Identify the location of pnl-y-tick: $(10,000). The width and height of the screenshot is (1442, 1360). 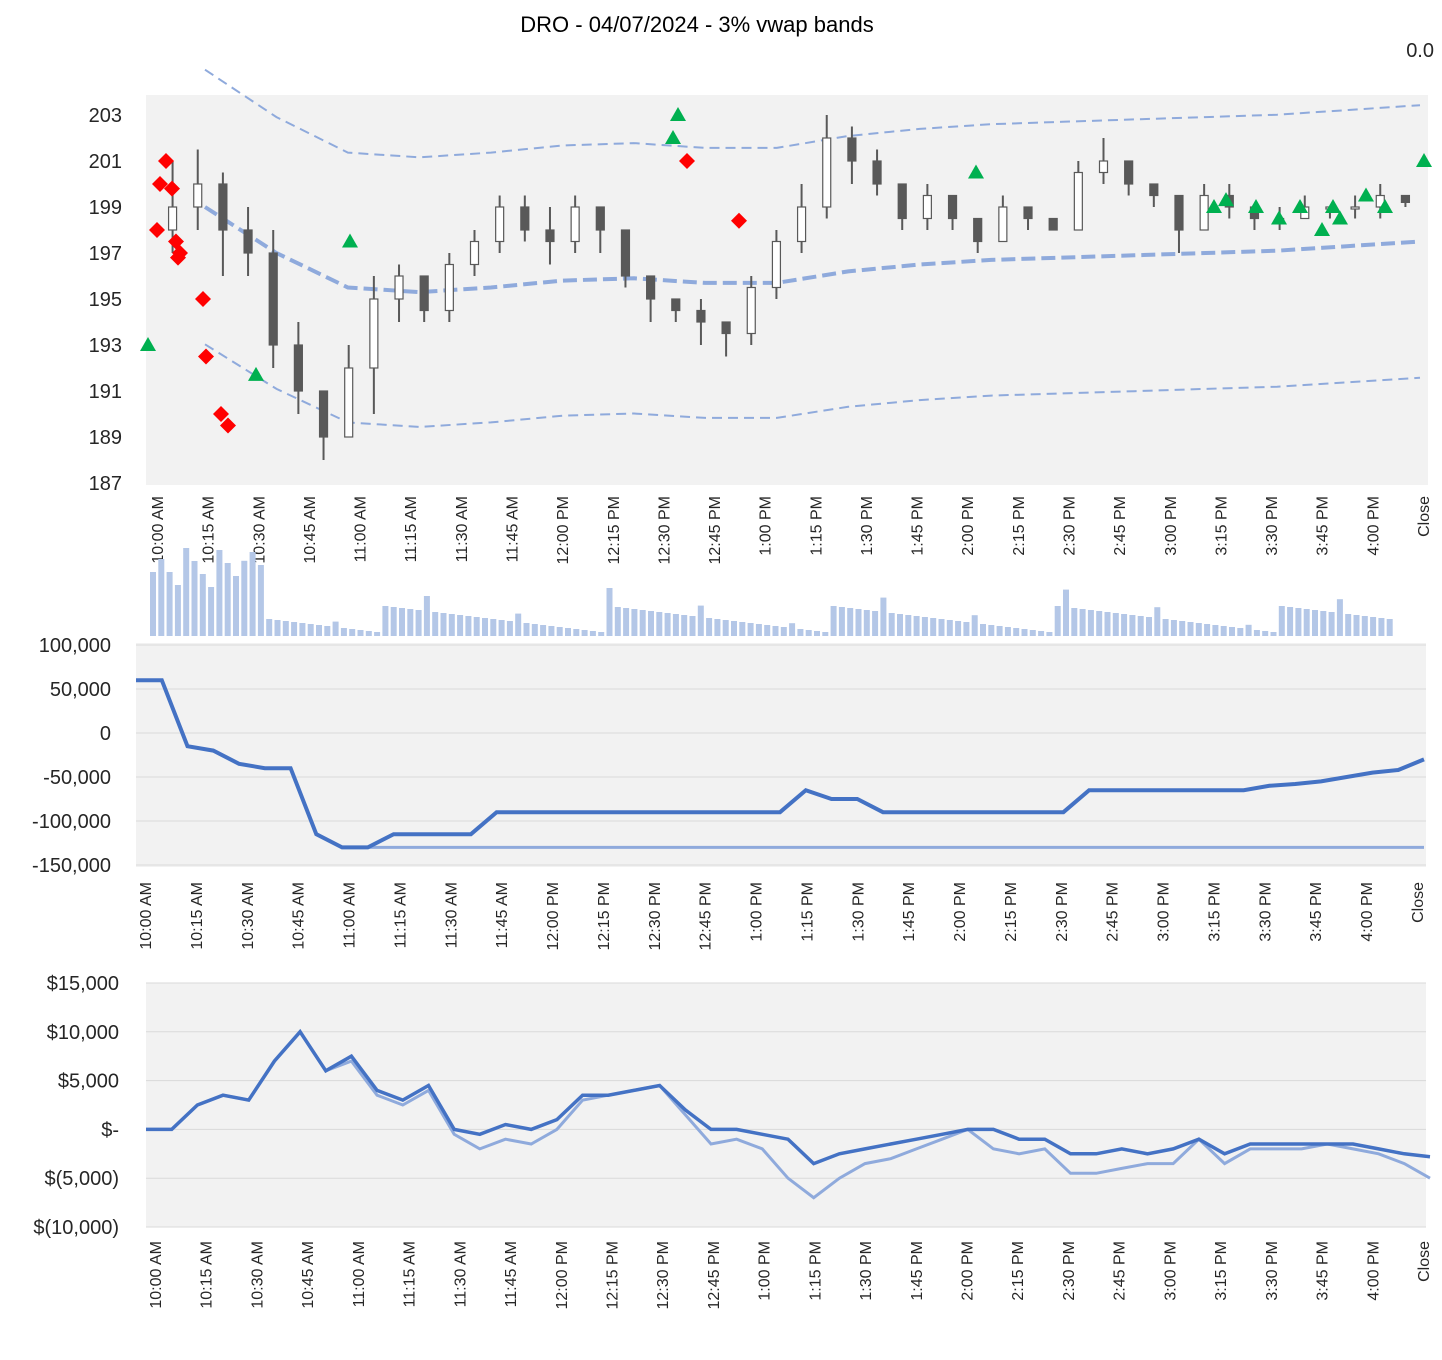
(76, 1228).